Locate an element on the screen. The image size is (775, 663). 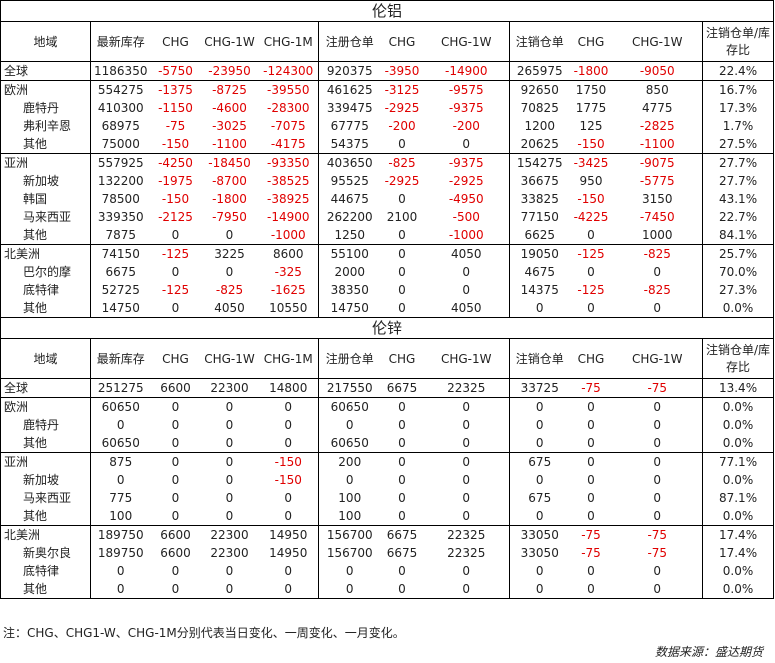
chg-1m-cell: 0 is located at coordinates (288, 425).